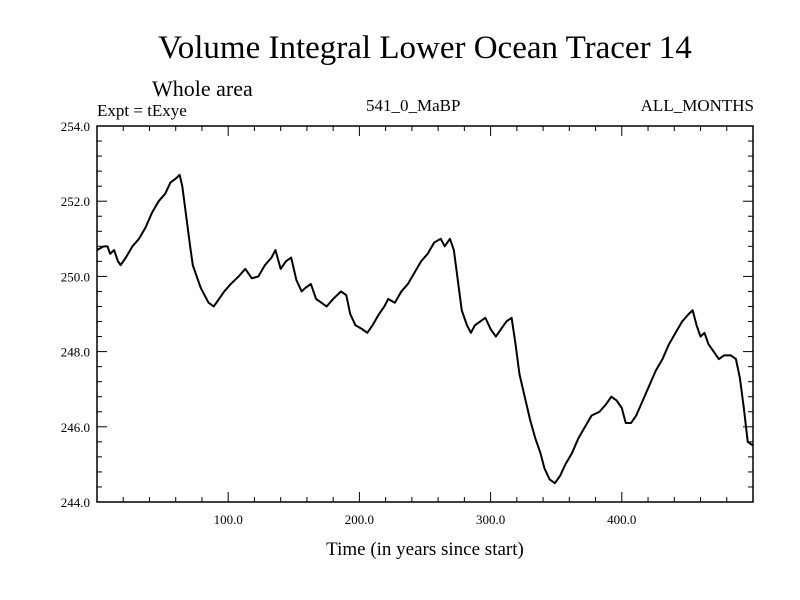 The width and height of the screenshot is (800, 600). Describe the element at coordinates (425, 48) in the screenshot. I see `chart-title: Volume Integral Lower Ocean Tracer 14` at that location.